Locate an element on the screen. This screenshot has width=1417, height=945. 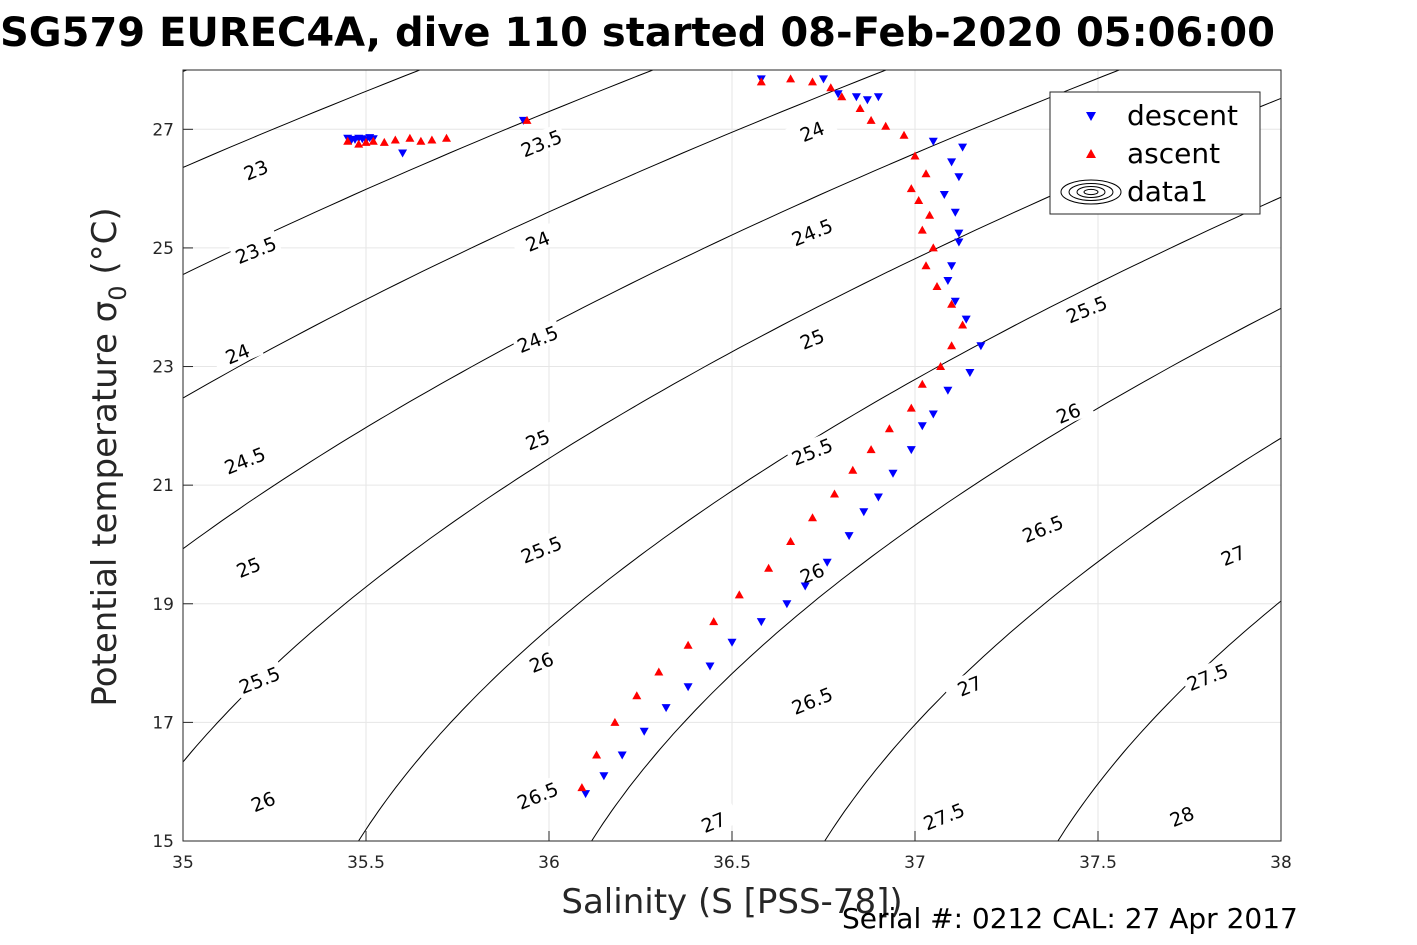
y-axis-label-subscript: 0 is located at coordinates (118, 292).